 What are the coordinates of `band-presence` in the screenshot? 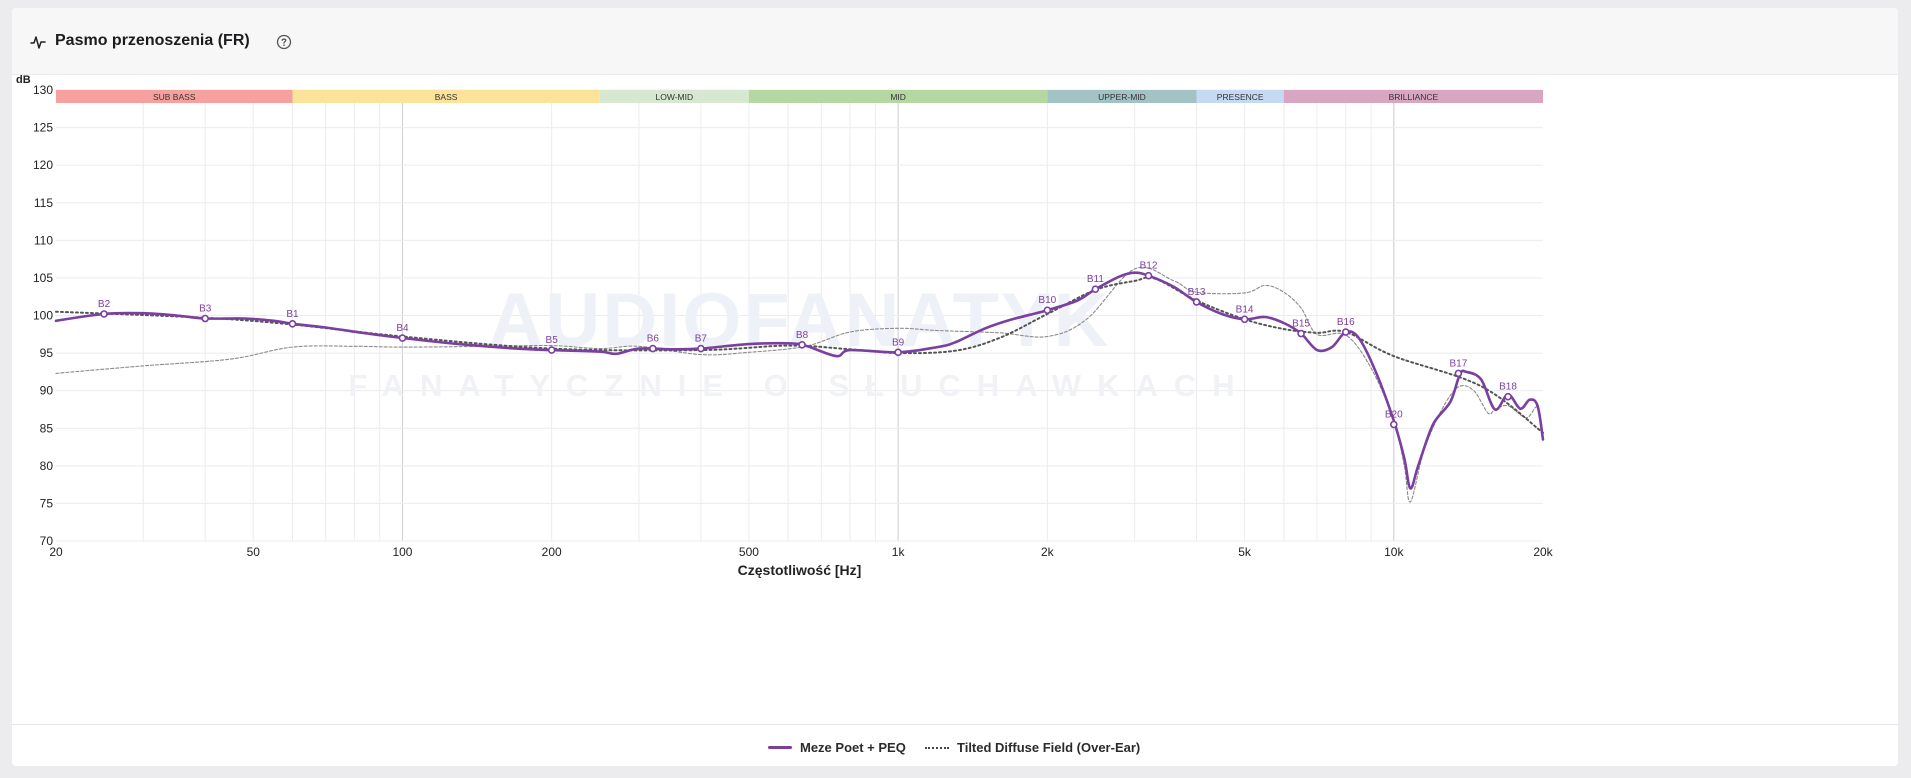 It's located at (1240, 96).